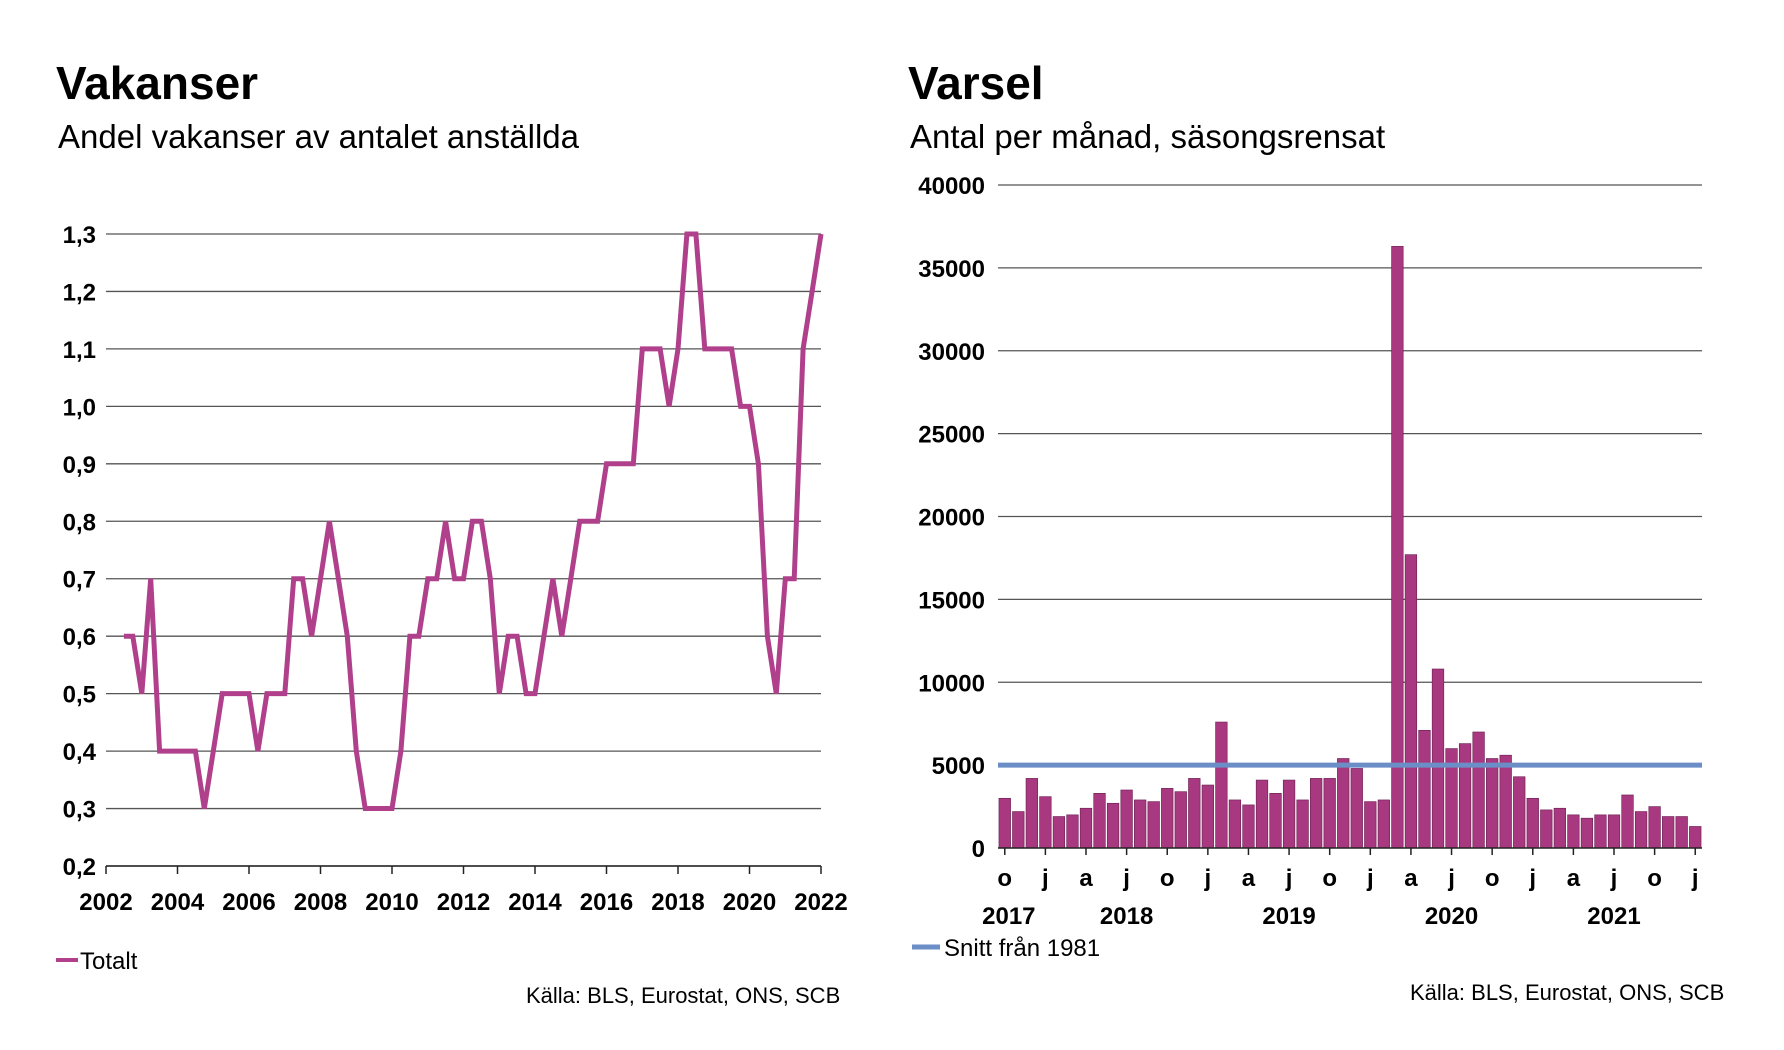 The height and width of the screenshot is (1050, 1784). What do you see at coordinates (80, 551) in the screenshot?
I see `y-axis-ticks: 0,2 0,3 0,4 0,5 0,6 0,7 0,8 0,9 1,0 1,1 1,2 1,3` at bounding box center [80, 551].